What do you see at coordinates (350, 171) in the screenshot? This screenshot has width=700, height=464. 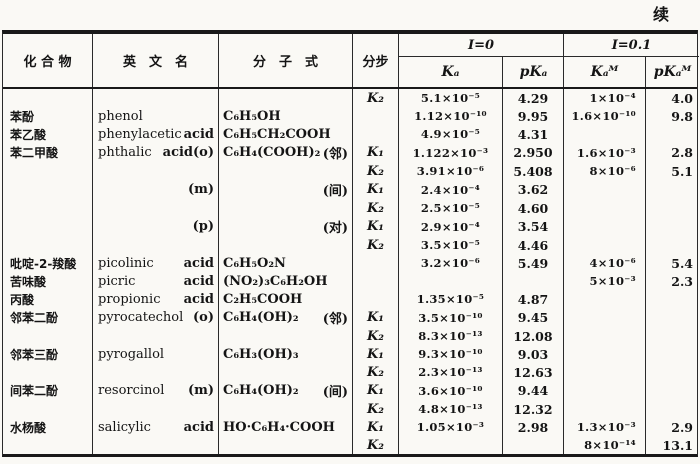 I see `table-row: K₂ 3.91×10⁻⁶ 5.408 8×10⁻⁶ 5.1` at bounding box center [350, 171].